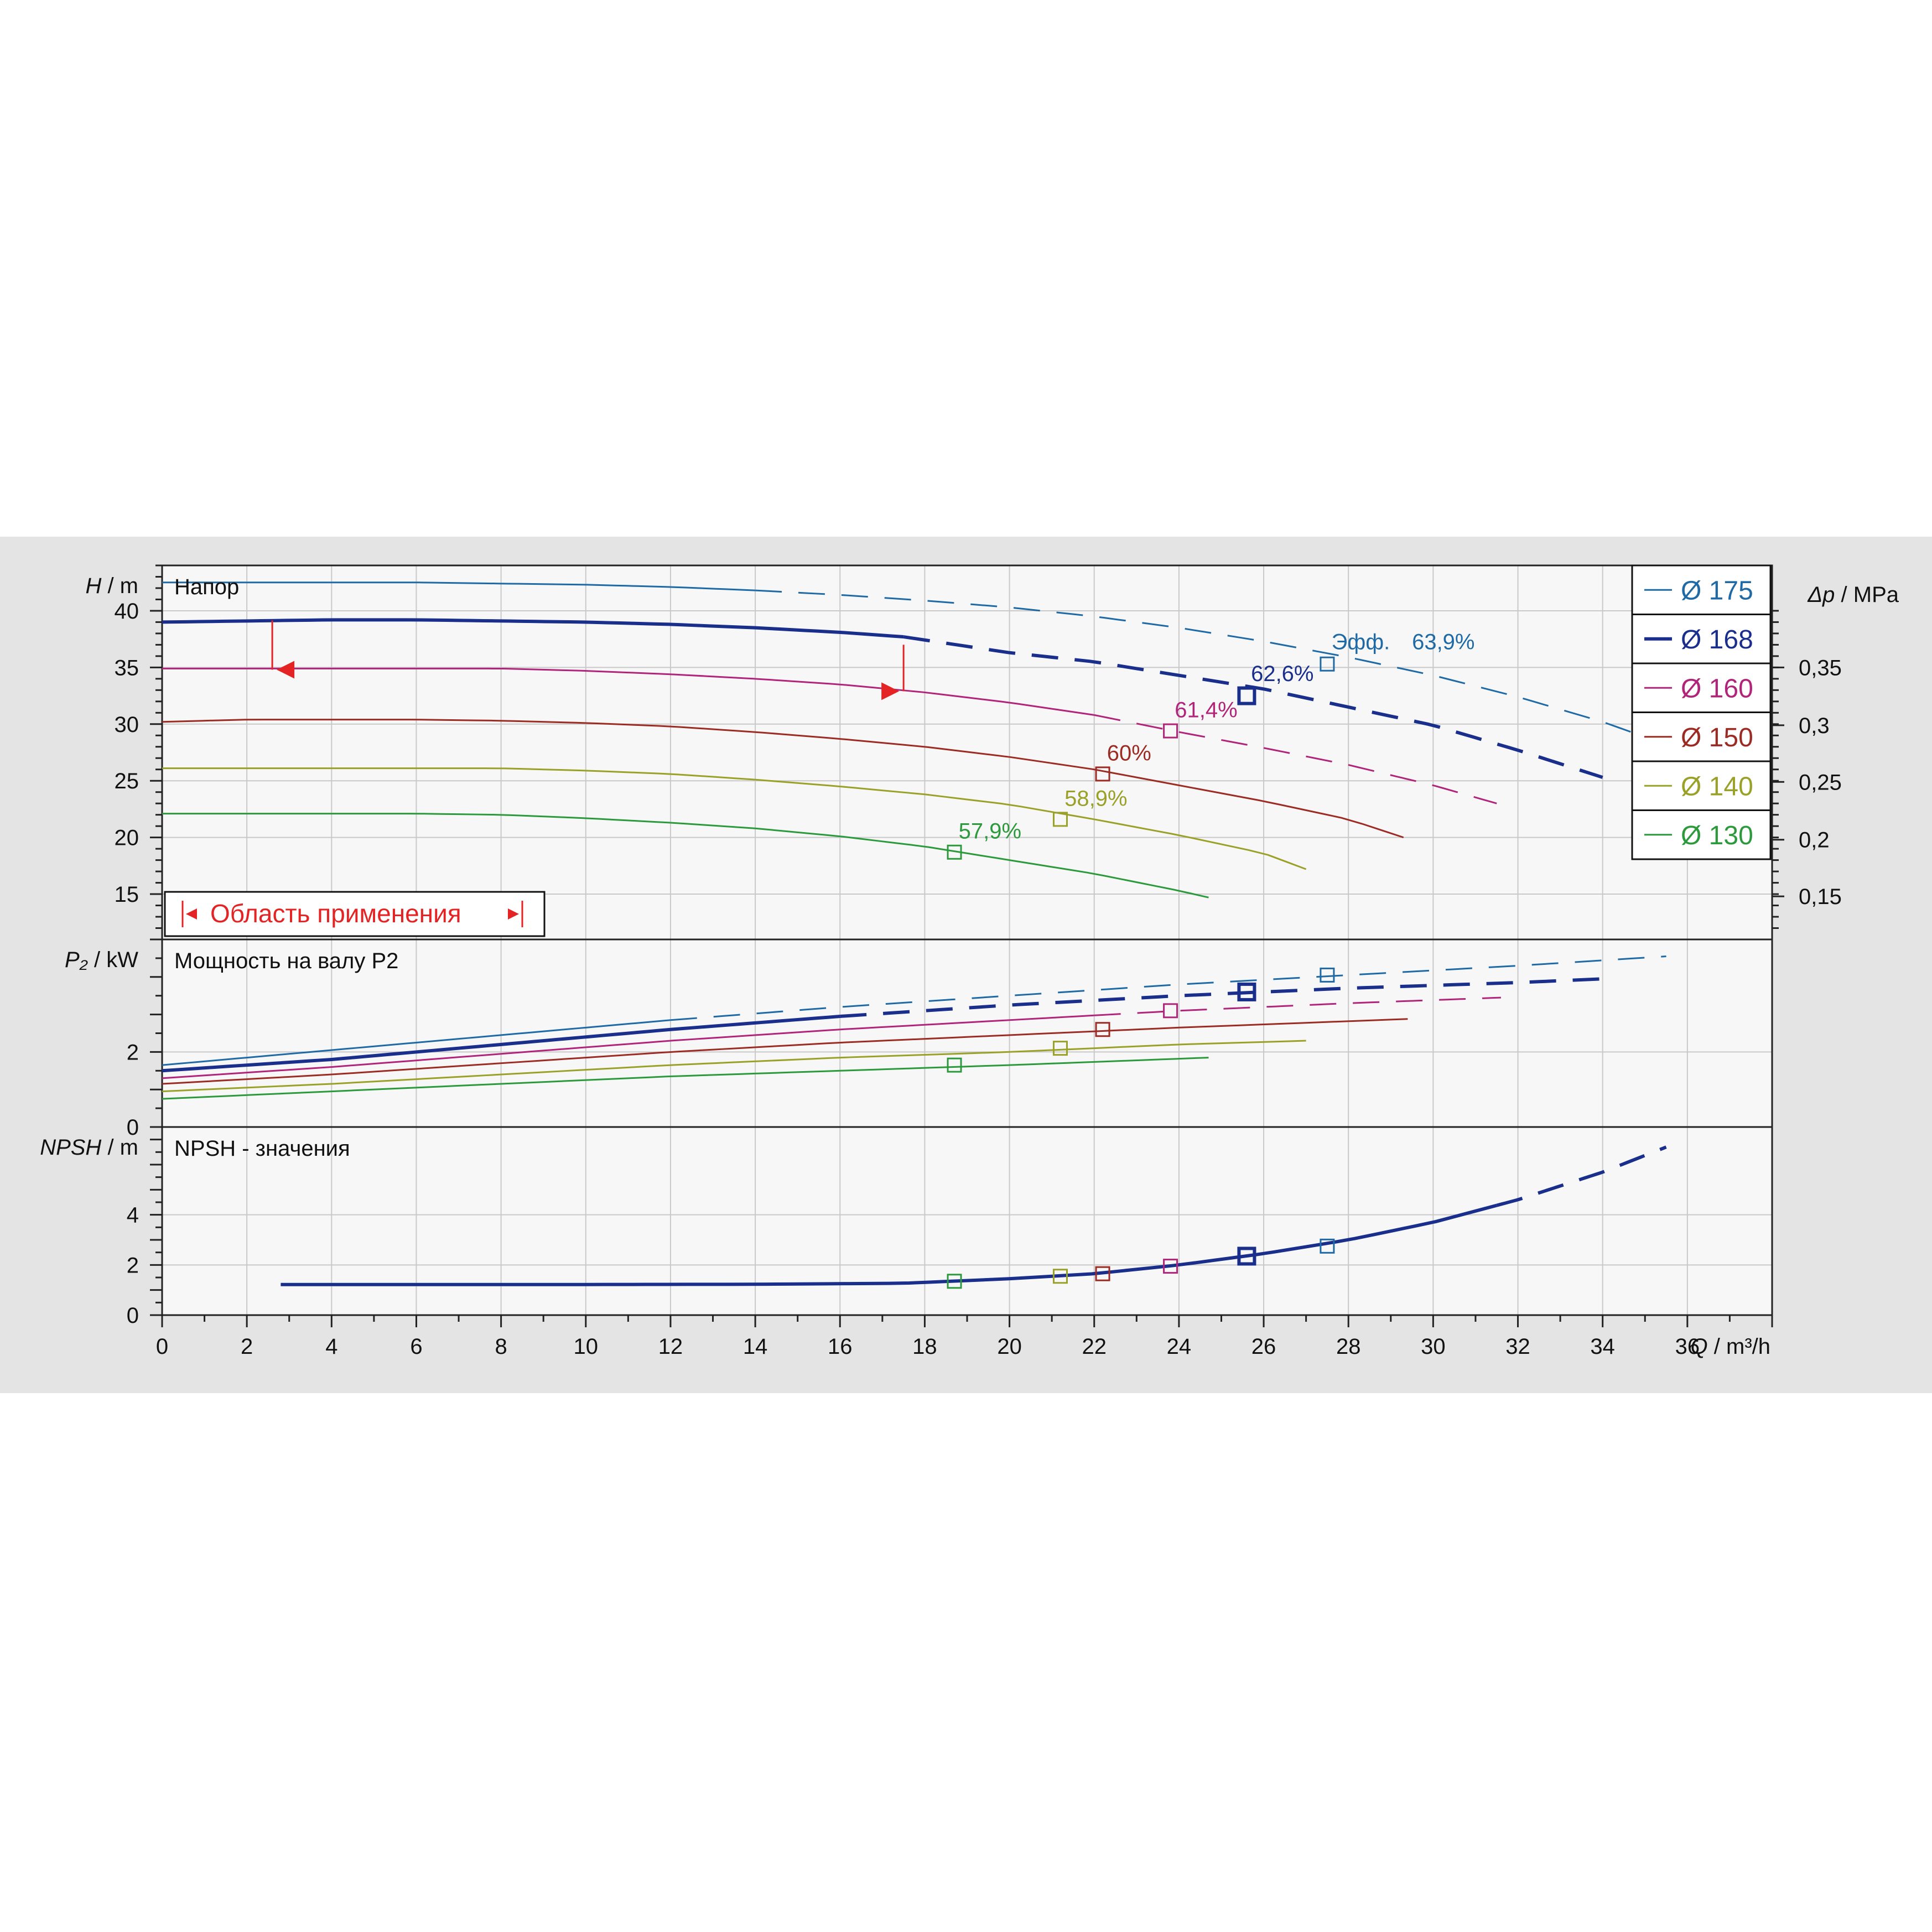  Describe the element at coordinates (1717, 590) in the screenshot. I see `legend-label: Ø 175` at that location.